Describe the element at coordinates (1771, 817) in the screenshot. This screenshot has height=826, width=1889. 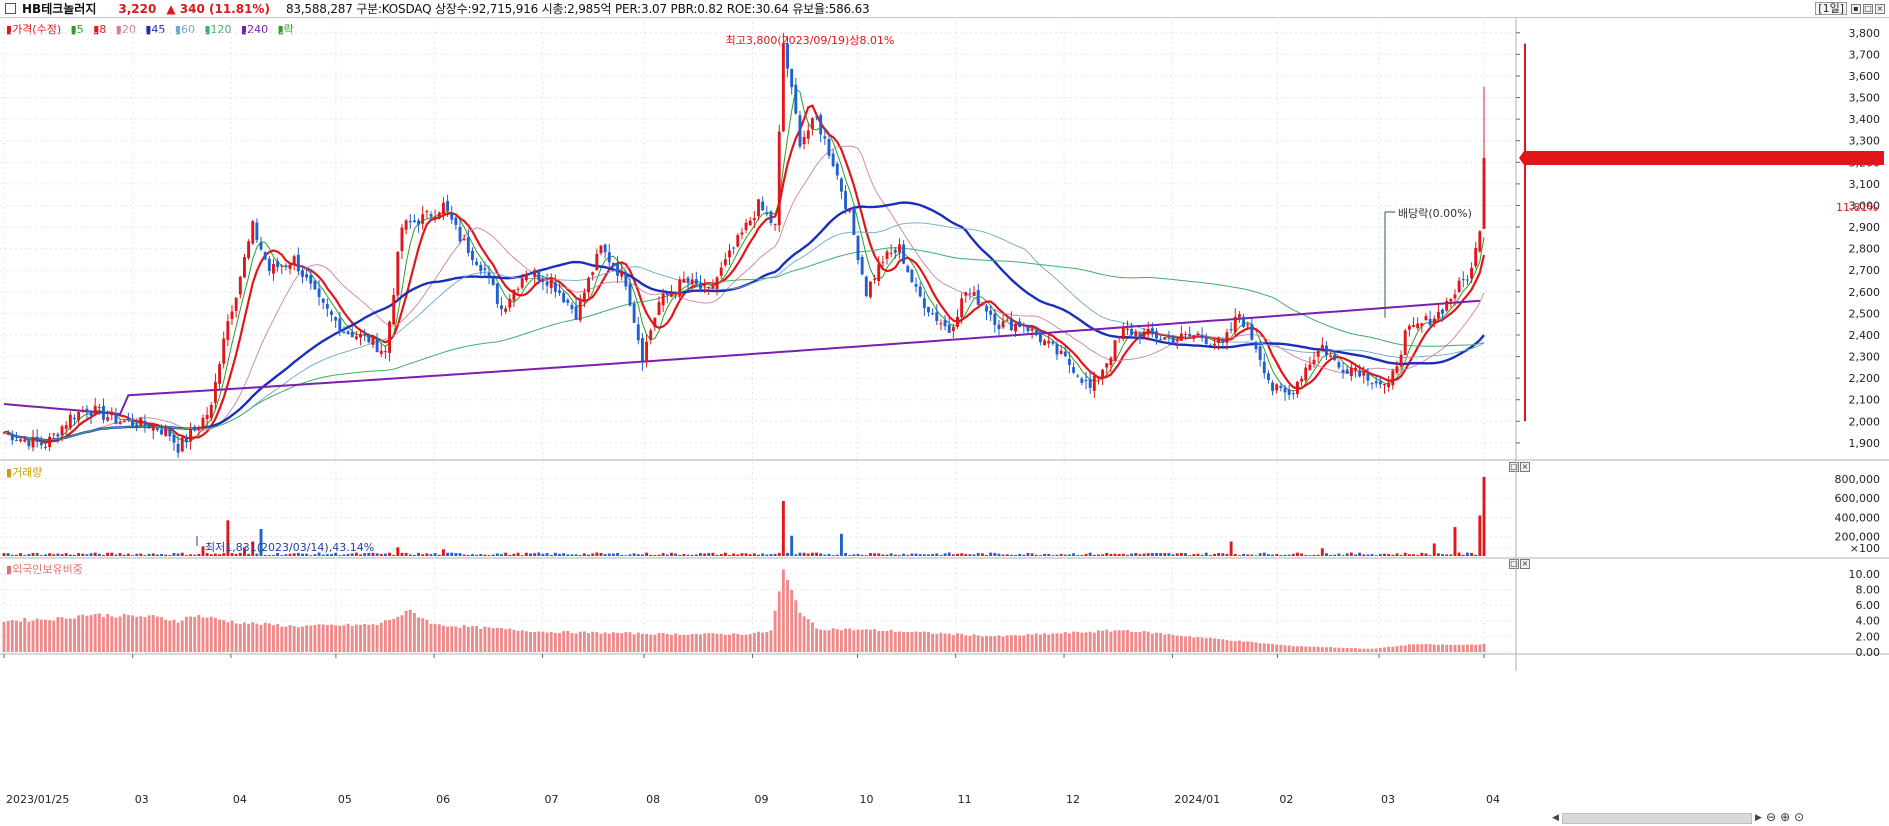
I see `zoom-out-icon: ⊖` at that location.